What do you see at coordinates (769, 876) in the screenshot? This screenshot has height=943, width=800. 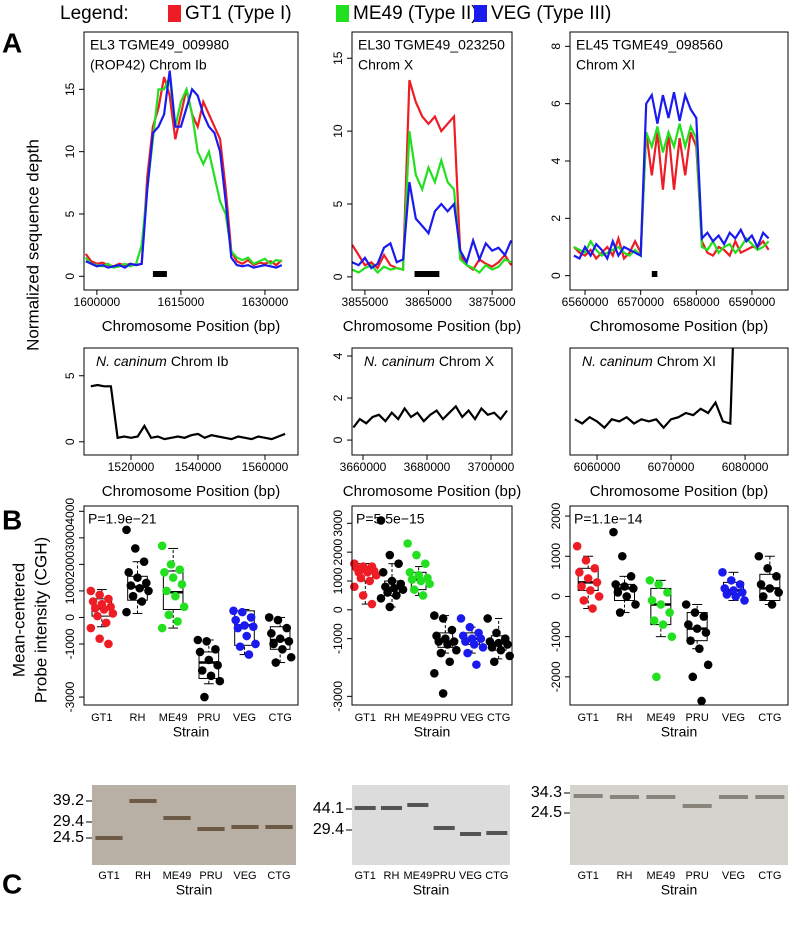 I see `lane-label: CTG` at bounding box center [769, 876].